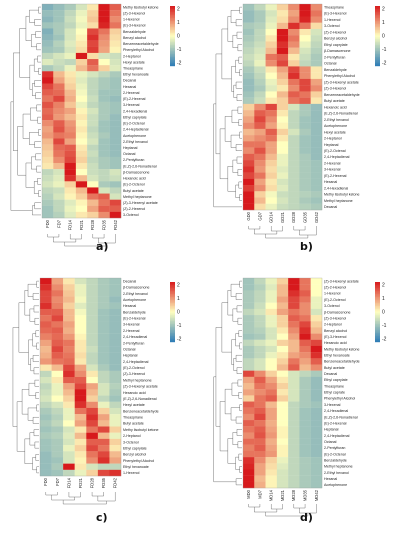 Image resolution: width=415 pixels, height=550 pixels. What do you see at coordinates (134, 62) in the screenshot?
I see `row-label: Hexyl acetate` at bounding box center [134, 62].